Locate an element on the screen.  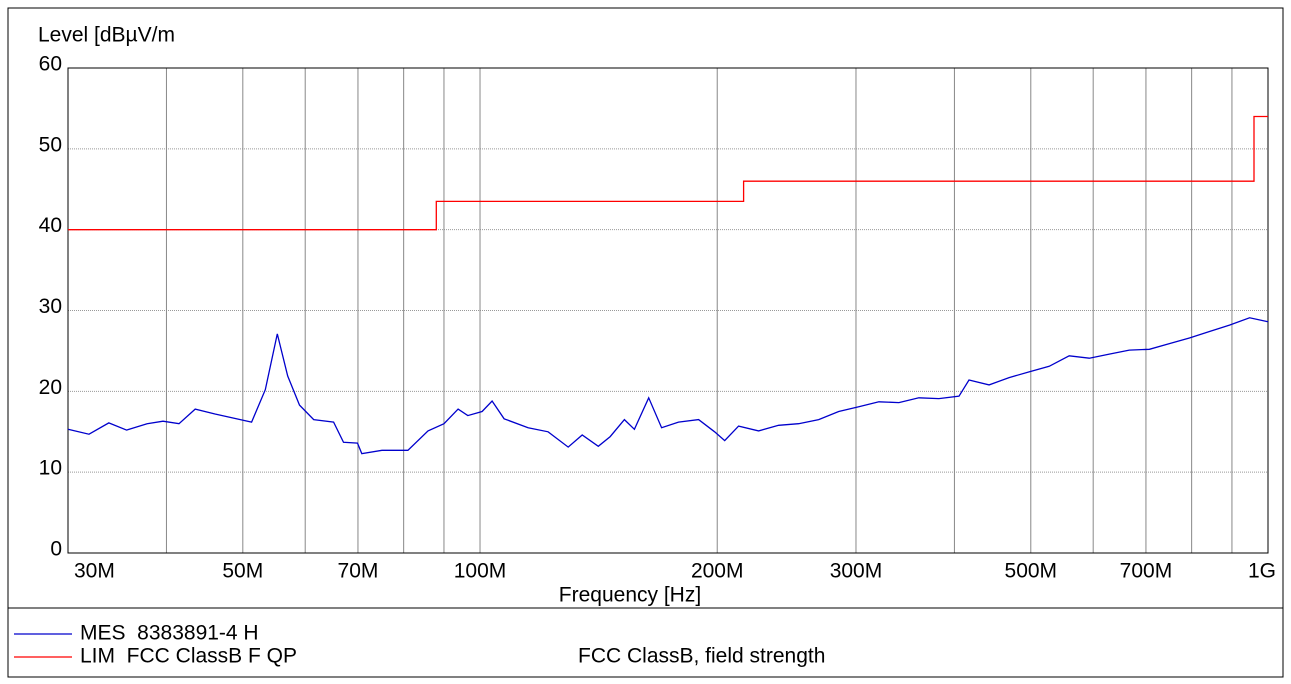
x-tick-label: 1G is located at coordinates (1262, 571).